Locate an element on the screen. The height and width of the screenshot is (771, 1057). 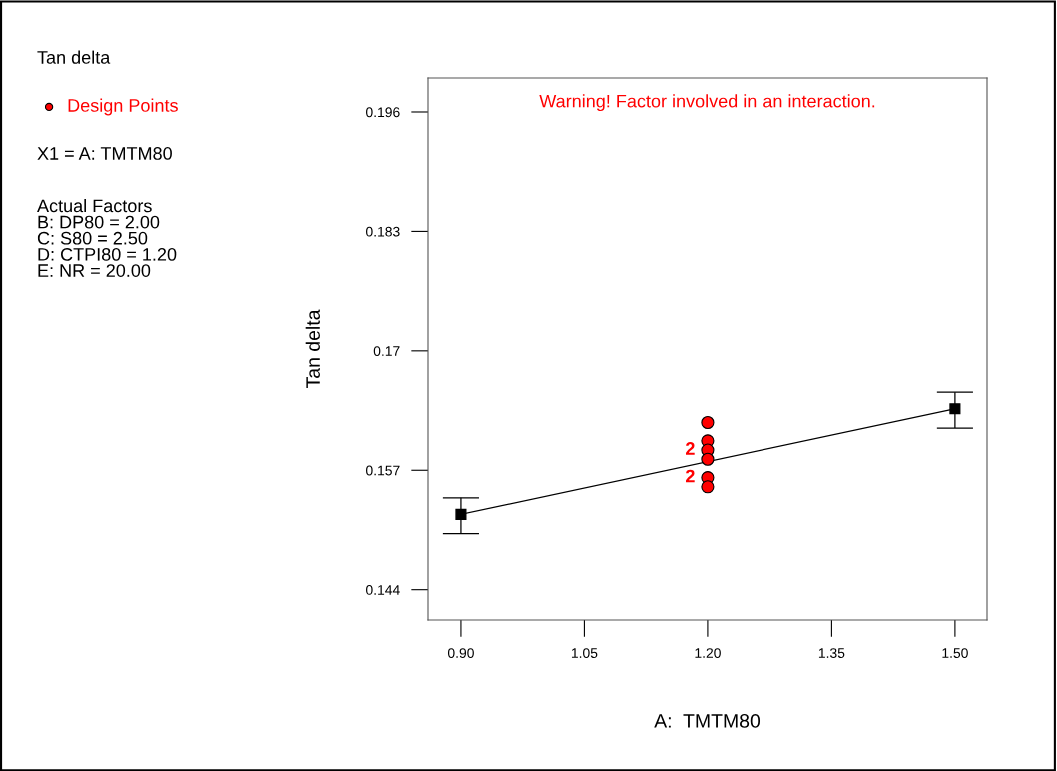
y-tick-label: 0.144 is located at coordinates (383, 590).